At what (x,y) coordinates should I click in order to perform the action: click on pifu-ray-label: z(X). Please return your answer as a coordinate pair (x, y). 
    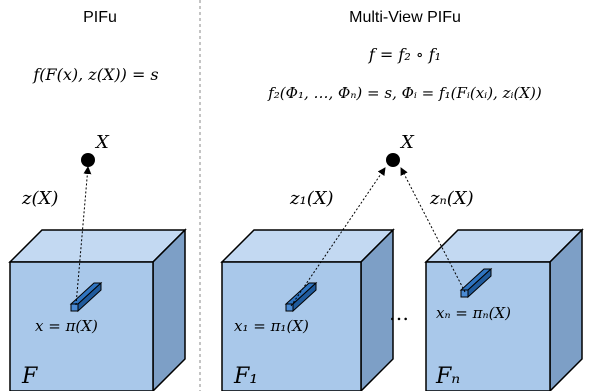
    Looking at the image, I should click on (39, 198).